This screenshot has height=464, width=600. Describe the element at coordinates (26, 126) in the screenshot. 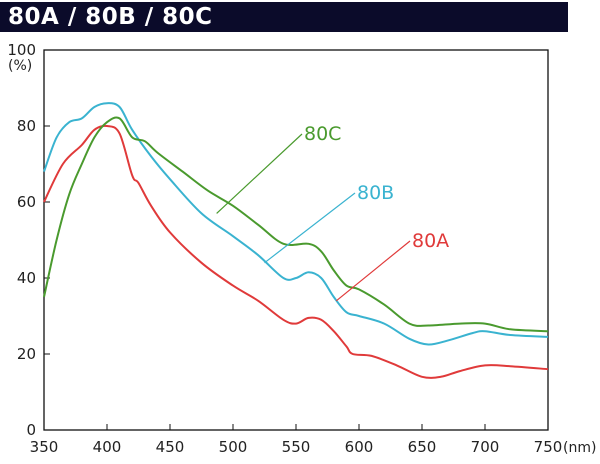

I see `y-tick-label: 80` at that location.